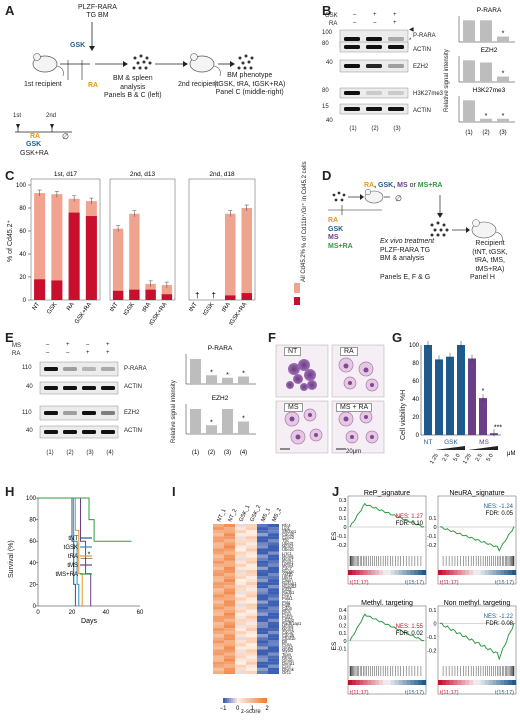 The image size is (520, 721). Describe the element at coordinates (397, 337) in the screenshot. I see `panel-label-g: G` at that location.